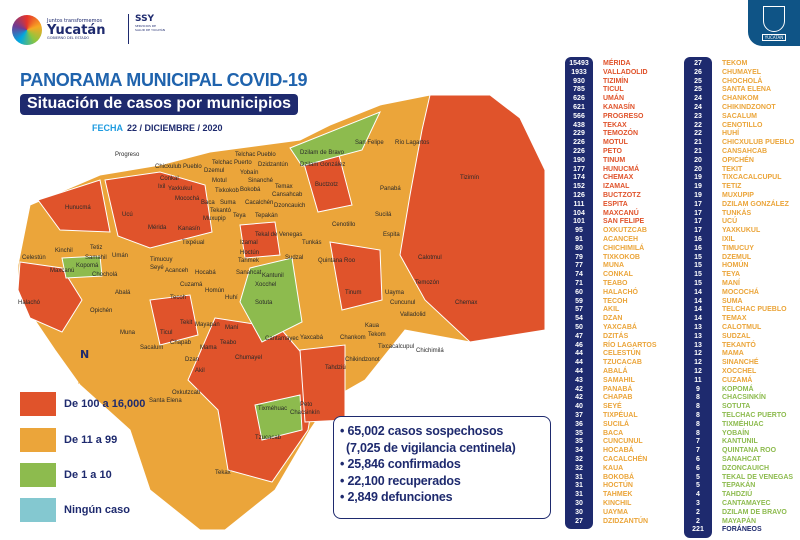 Image resolution: width=800 pixels, height=540 pixels. I want to click on municipality-map-label: Dzidzantún, so click(273, 165).